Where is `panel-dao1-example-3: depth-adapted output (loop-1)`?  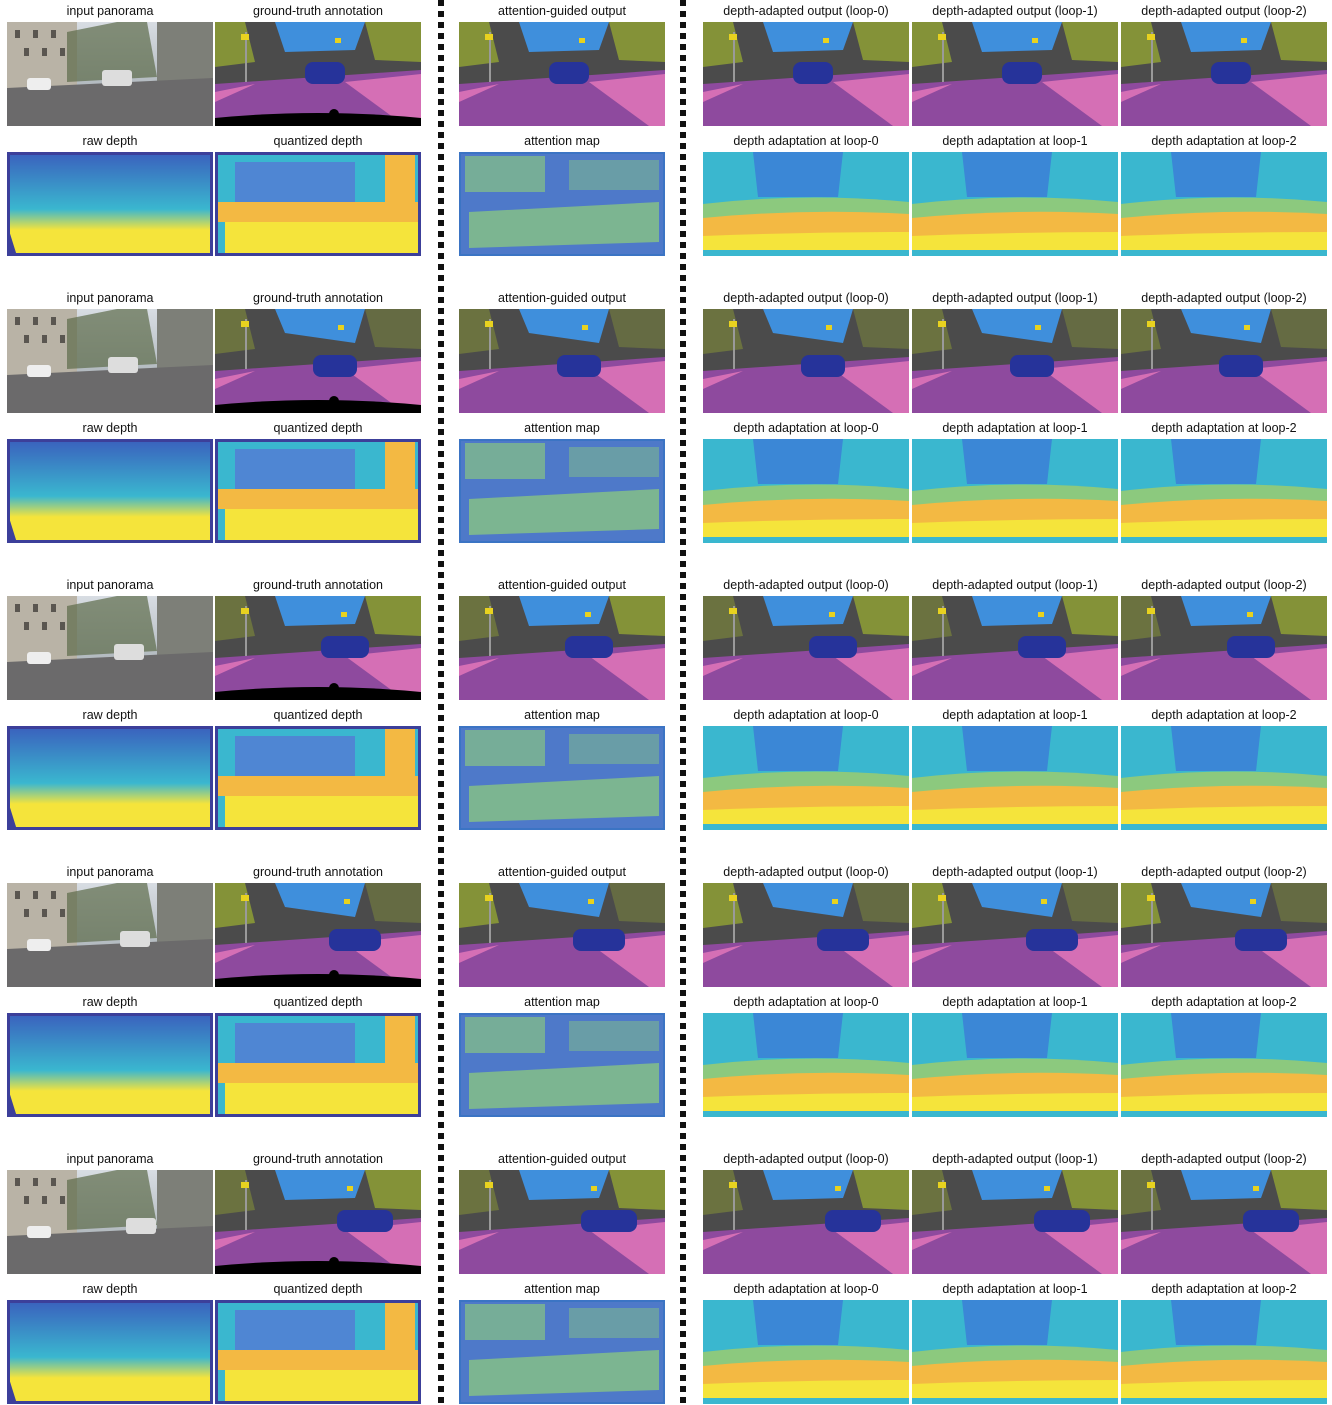 panel-dao1-example-3: depth-adapted output (loop-1) is located at coordinates (1015, 638).